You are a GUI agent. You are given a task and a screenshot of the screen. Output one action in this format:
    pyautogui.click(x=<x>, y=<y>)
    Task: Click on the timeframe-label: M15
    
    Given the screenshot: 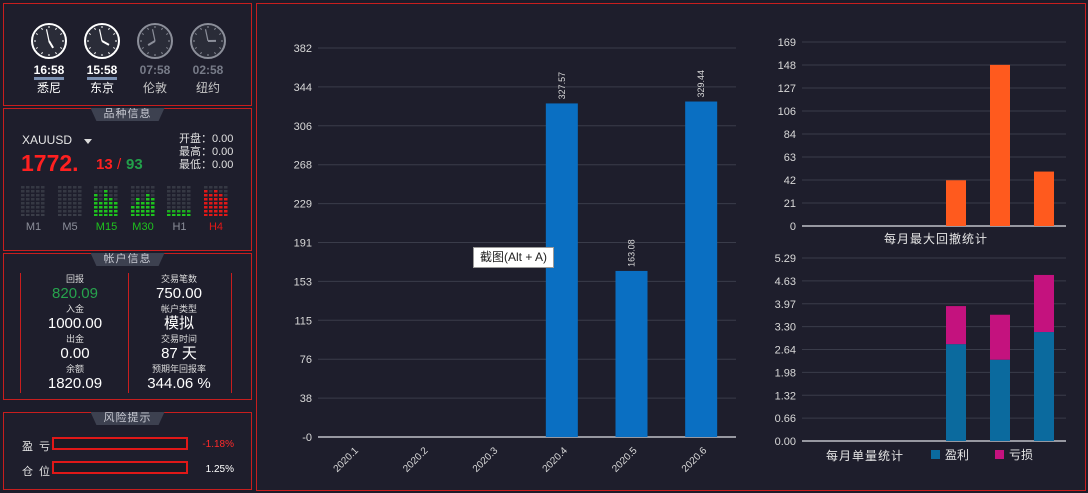 What is the action you would take?
    pyautogui.click(x=106, y=227)
    